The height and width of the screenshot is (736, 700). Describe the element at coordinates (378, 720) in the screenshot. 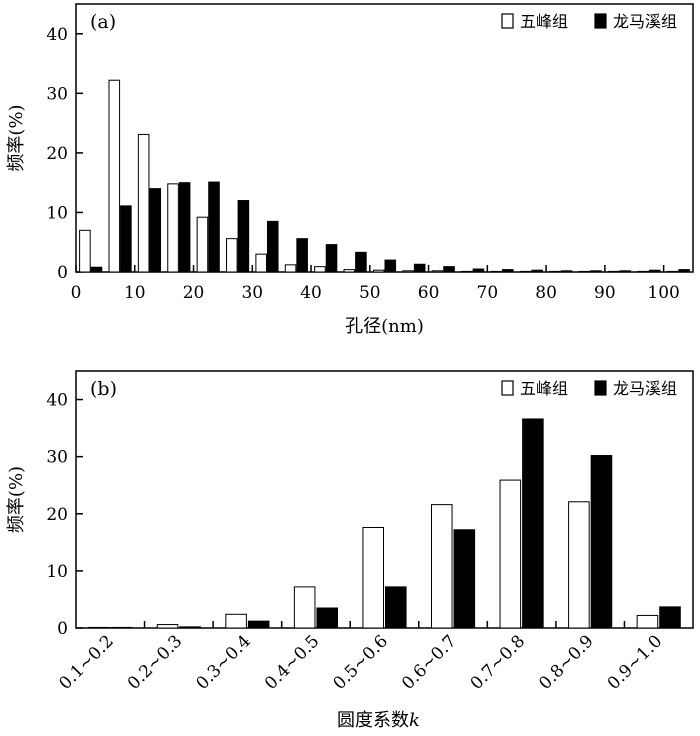

I see `x-axis-label: 圆度系数k` at that location.